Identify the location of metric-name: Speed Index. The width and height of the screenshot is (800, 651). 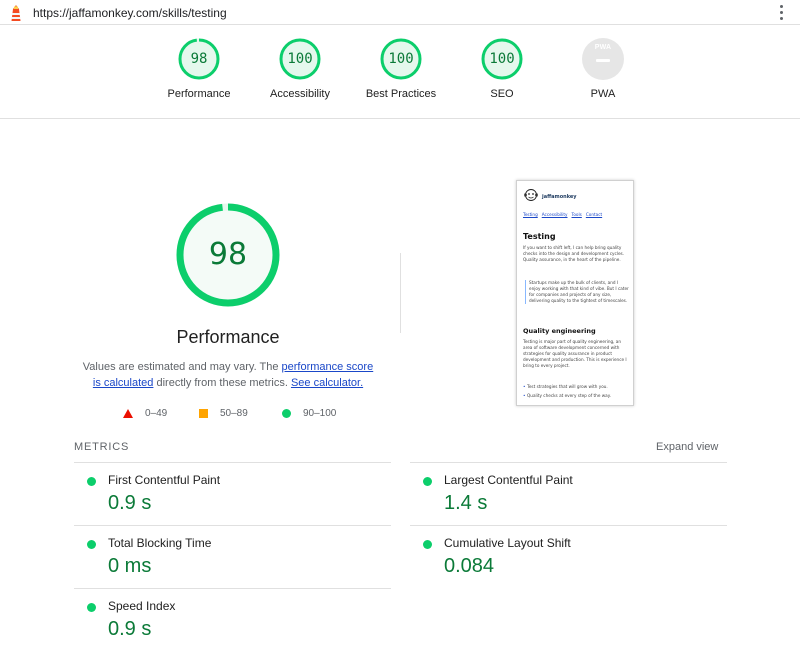
(142, 606).